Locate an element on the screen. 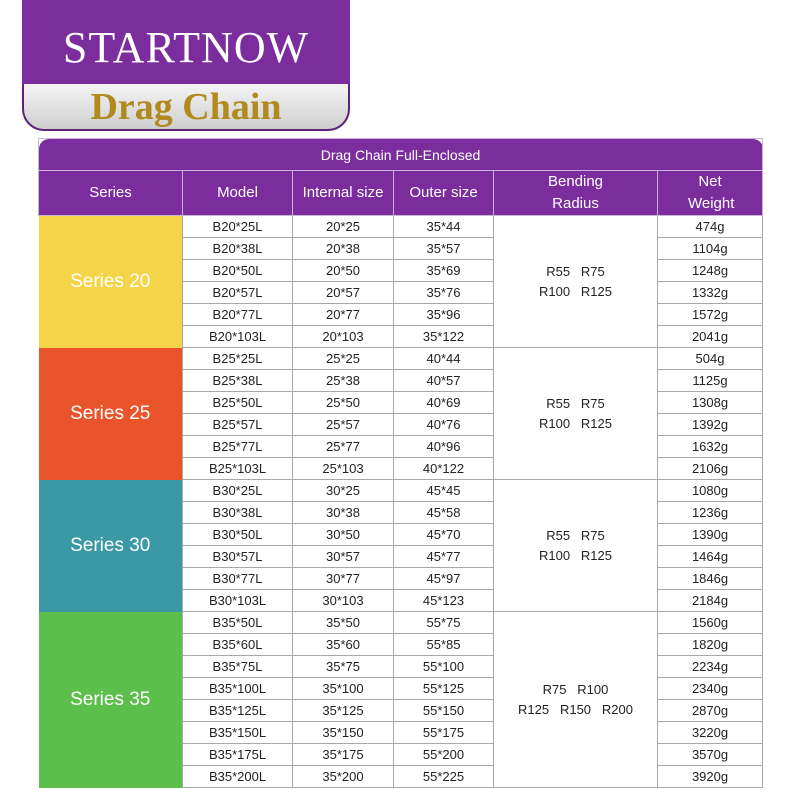 Image resolution: width=800 pixels, height=800 pixels. data-row: B20*103L 20*103 35*122 2041g is located at coordinates (401, 336).